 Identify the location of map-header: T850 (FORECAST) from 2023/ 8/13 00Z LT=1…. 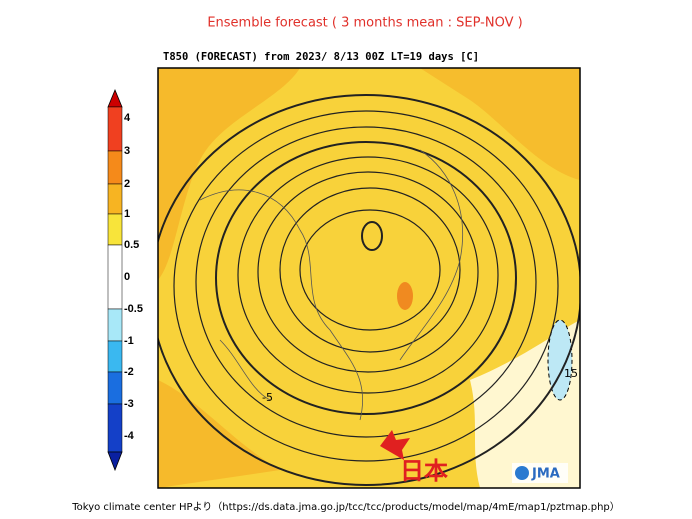
(321, 57).